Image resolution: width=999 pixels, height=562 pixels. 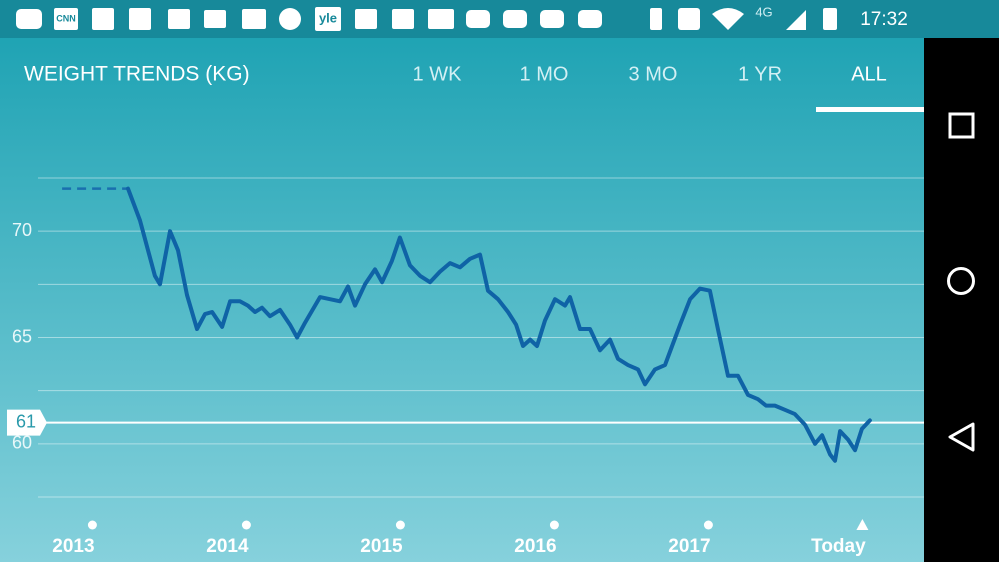 What do you see at coordinates (862, 524) in the screenshot?
I see `today-marker` at bounding box center [862, 524].